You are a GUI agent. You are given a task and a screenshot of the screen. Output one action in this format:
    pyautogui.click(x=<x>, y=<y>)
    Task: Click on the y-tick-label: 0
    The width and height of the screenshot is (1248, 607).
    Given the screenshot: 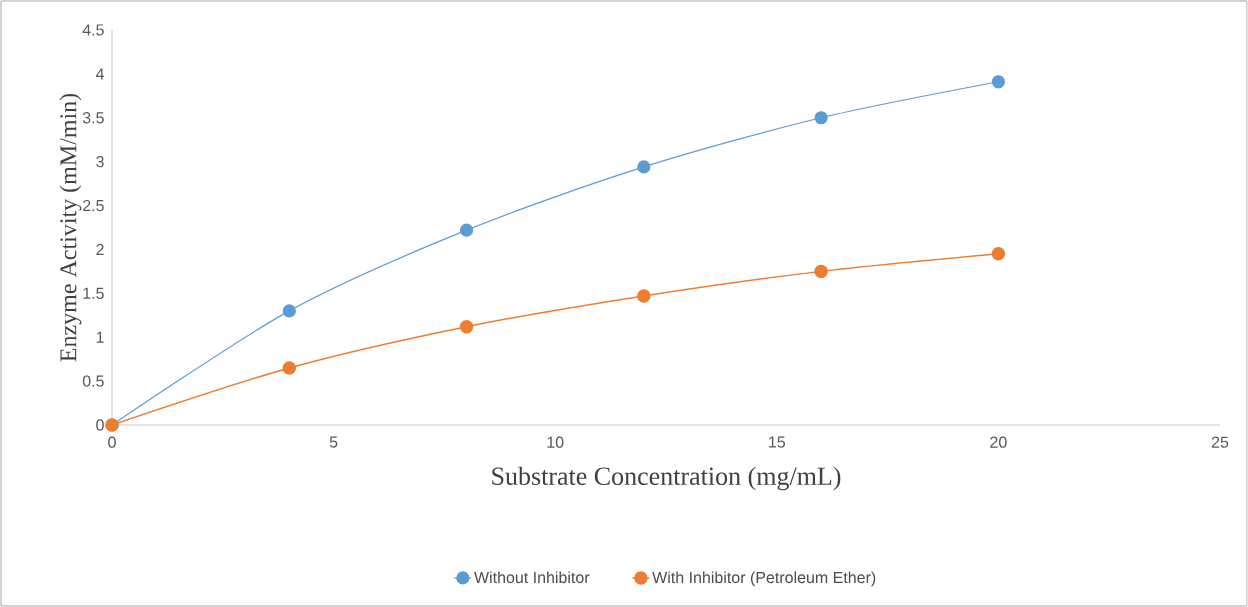 What is the action you would take?
    pyautogui.click(x=100, y=425)
    